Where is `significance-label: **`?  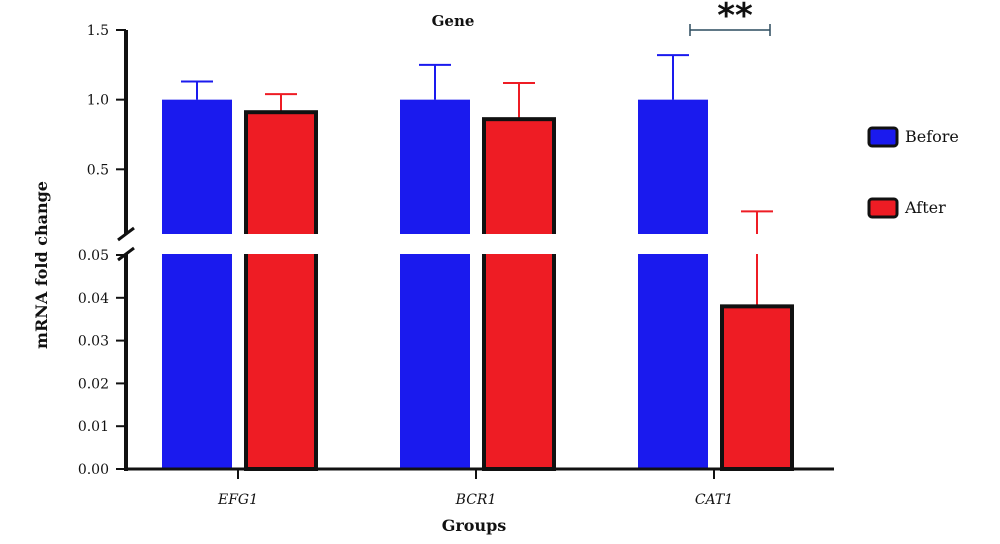 significance-label: ** is located at coordinates (735, 18).